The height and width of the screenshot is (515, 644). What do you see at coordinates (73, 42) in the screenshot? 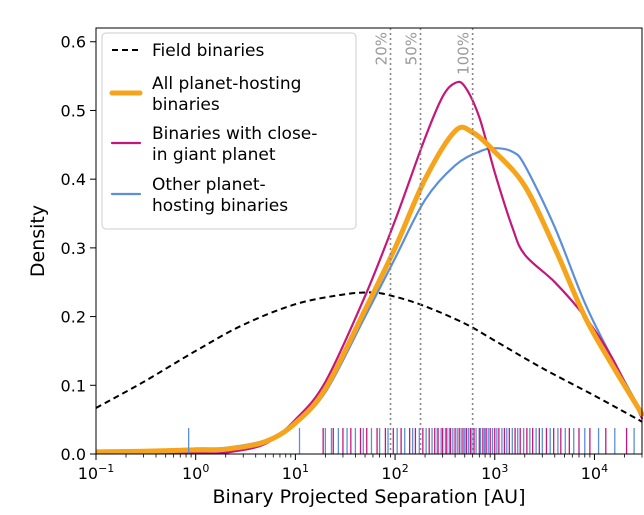
I see `y-tick-label: 0.6` at bounding box center [73, 42].